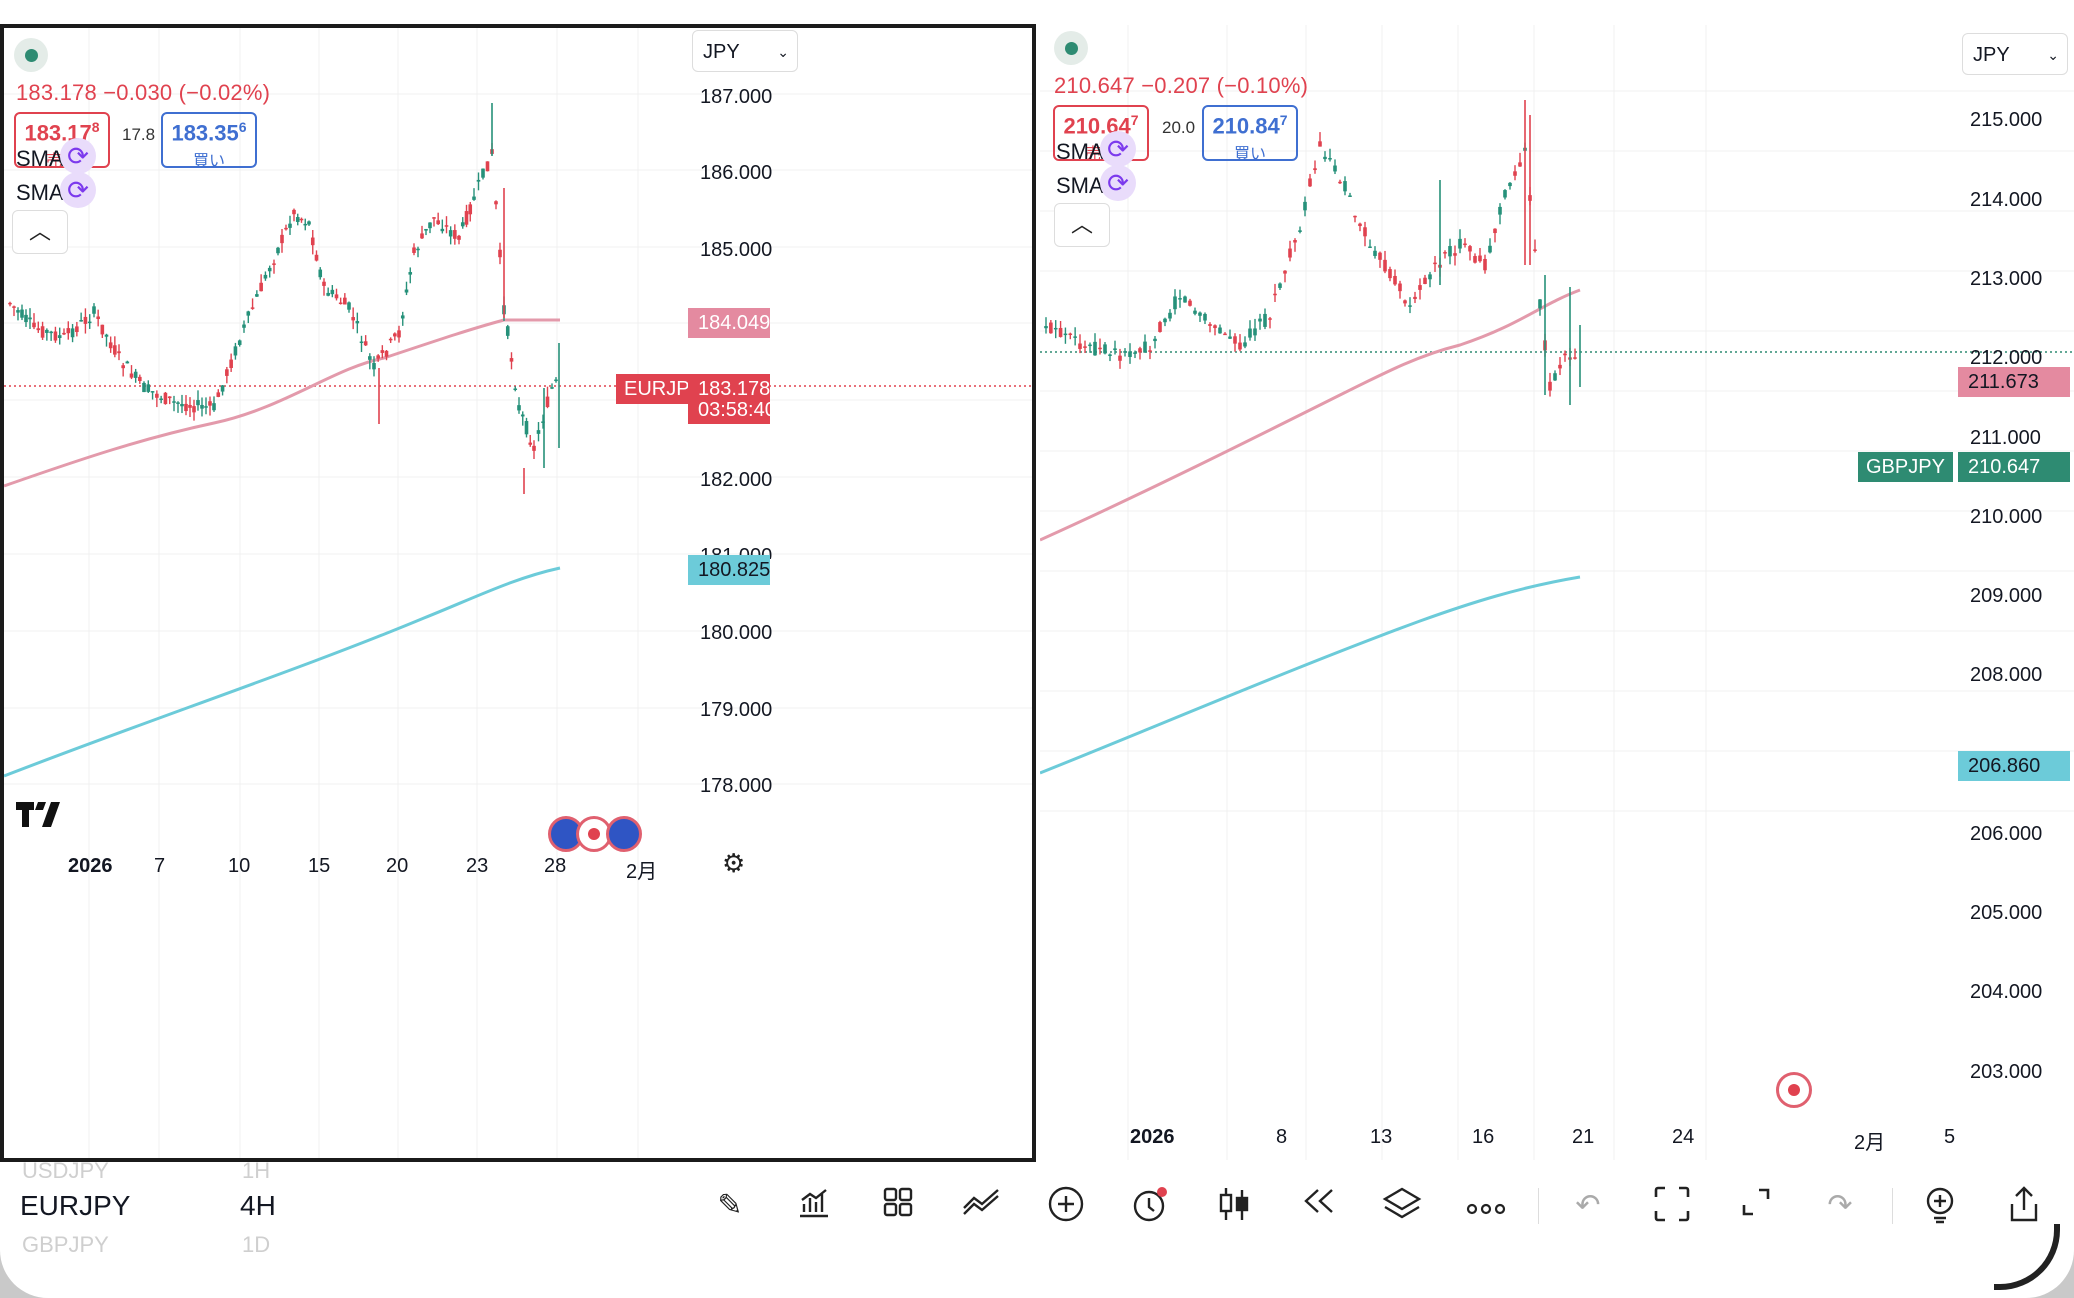  I want to click on tradingview-logo-icon, so click(38, 817).